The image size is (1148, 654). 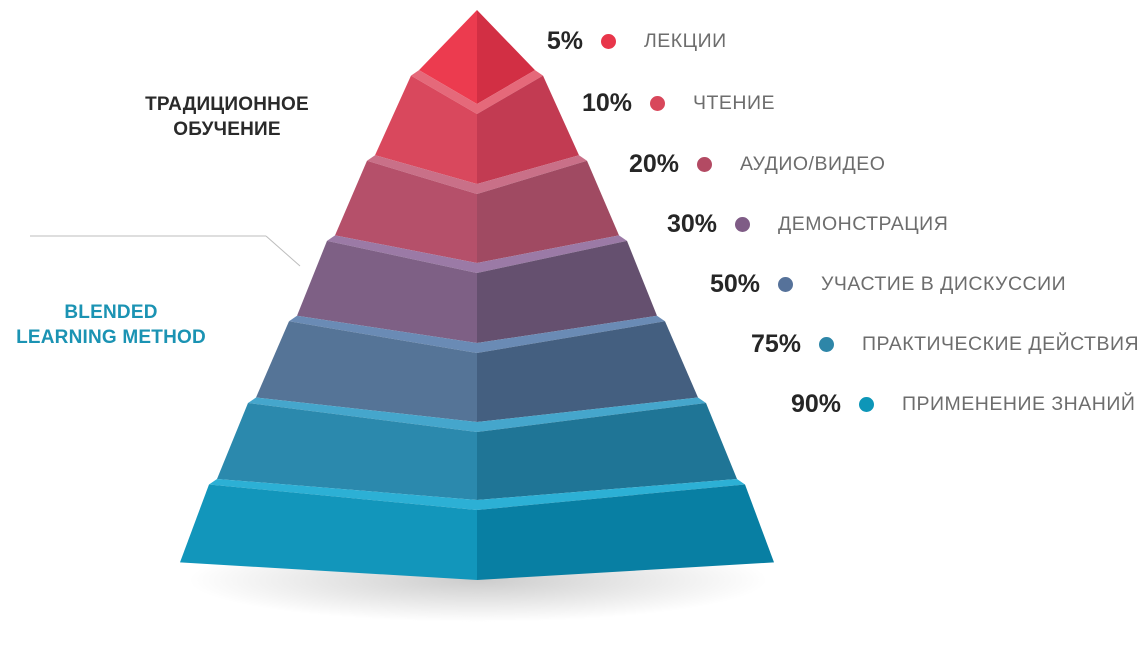 What do you see at coordinates (653, 163) in the screenshot?
I see `level-percent: 20%` at bounding box center [653, 163].